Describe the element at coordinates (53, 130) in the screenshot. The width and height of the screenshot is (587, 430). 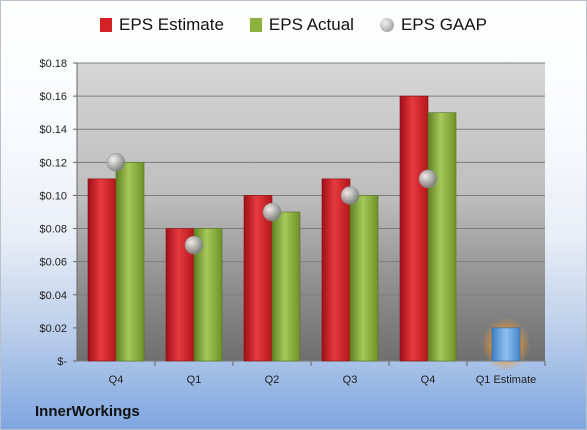
I see `y-tick-label: $0.14` at that location.